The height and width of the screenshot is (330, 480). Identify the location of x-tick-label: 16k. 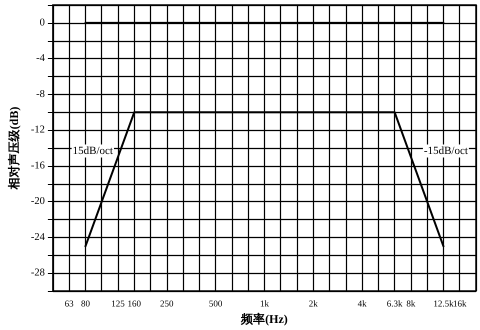
(459, 303).